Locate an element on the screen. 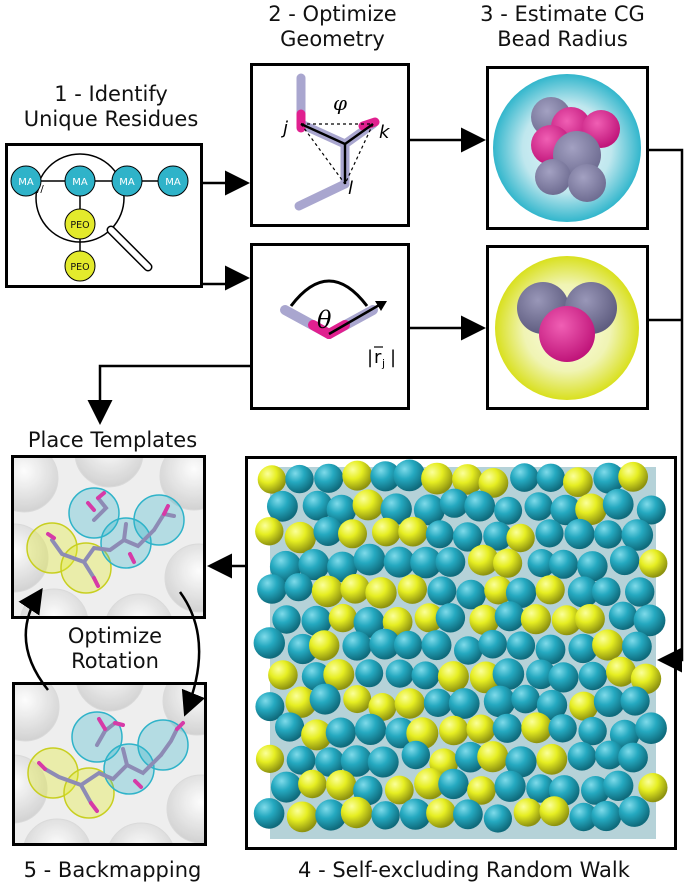  optimized-rotation-box is located at coordinates (109, 764).